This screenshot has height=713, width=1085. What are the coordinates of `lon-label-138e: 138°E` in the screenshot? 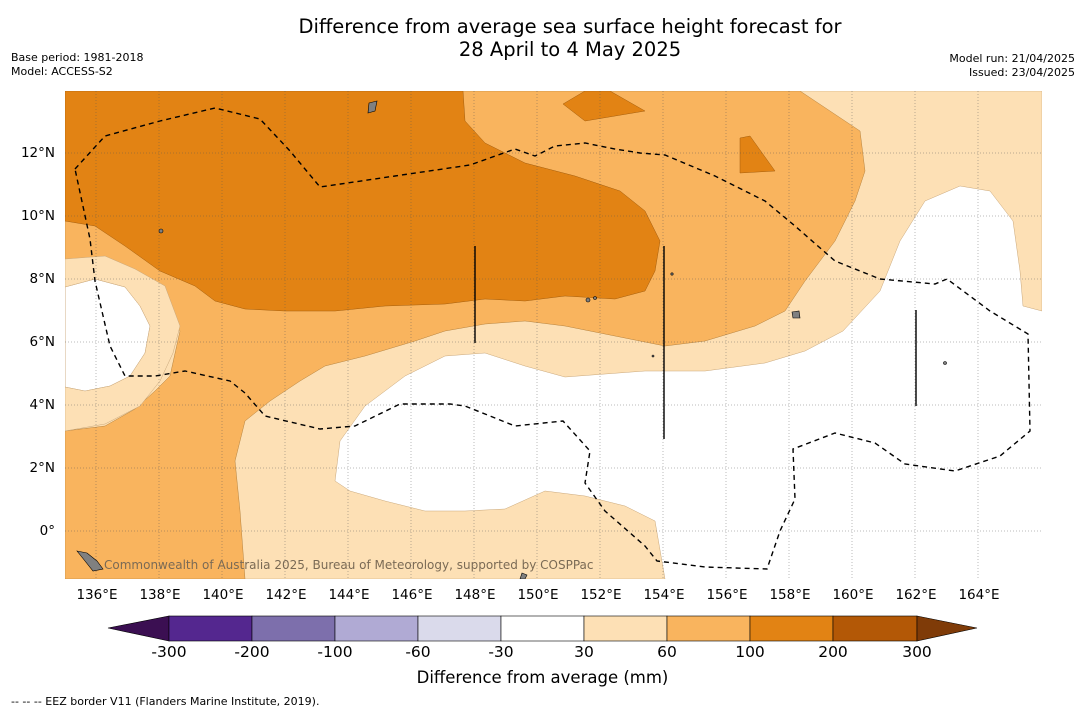 It's located at (160, 595).